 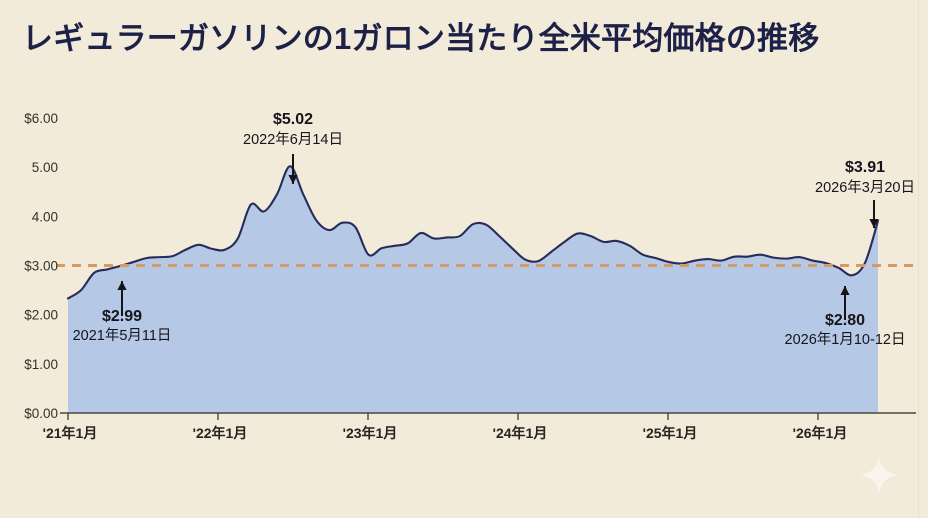 What do you see at coordinates (445, 433) in the screenshot?
I see `x-axis-labels: '21年1月 '22年1月 '23年1月 '24年1月 '25年1月 '26年1月` at bounding box center [445, 433].